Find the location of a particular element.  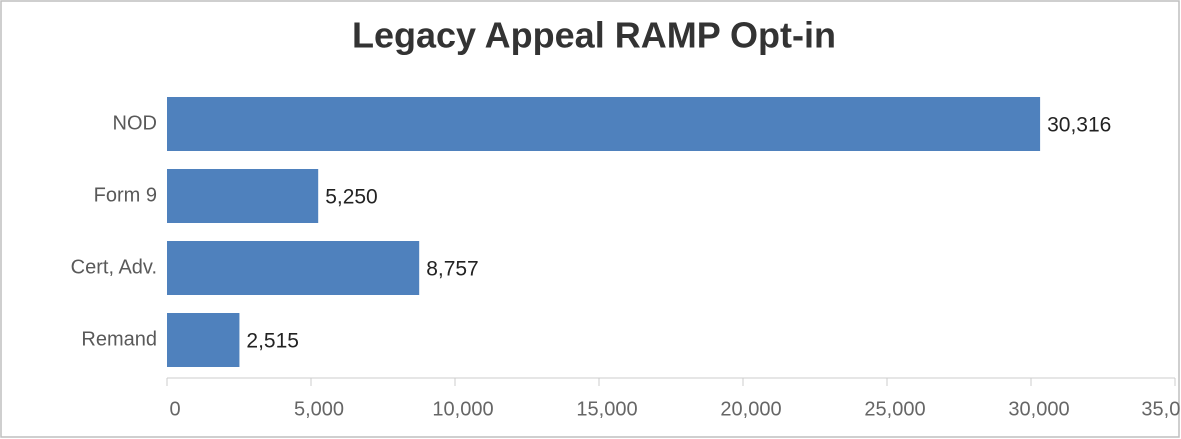

y-tick-label: Form 9 is located at coordinates (125, 195).